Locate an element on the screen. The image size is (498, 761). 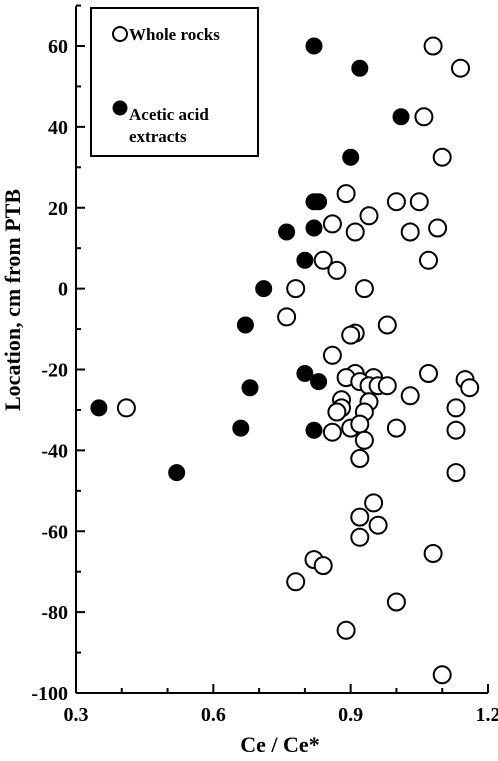
legend-open-circle-icon is located at coordinates (120, 34).